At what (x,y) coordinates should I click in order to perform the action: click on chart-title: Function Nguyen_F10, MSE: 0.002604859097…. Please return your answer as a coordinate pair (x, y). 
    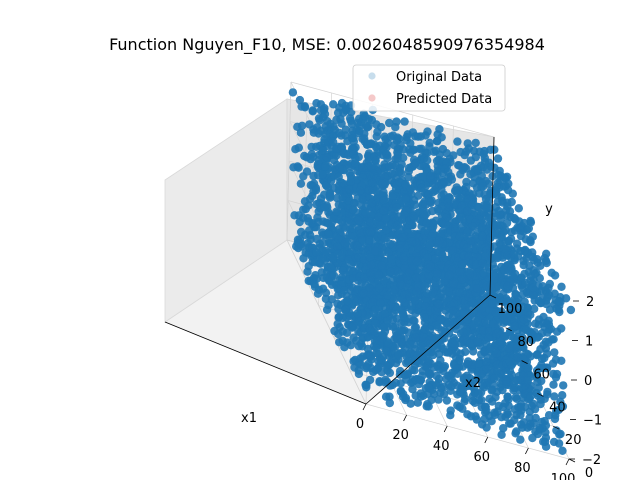
    Looking at the image, I should click on (327, 45).